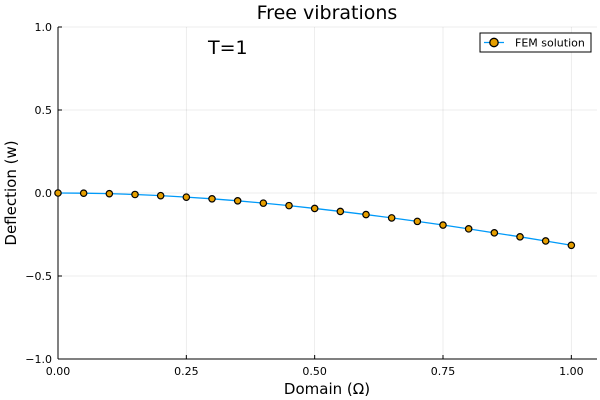 Image resolution: width=600 pixels, height=400 pixels. Describe the element at coordinates (443, 371) in the screenshot. I see `x-tick-label: 0.75` at that location.